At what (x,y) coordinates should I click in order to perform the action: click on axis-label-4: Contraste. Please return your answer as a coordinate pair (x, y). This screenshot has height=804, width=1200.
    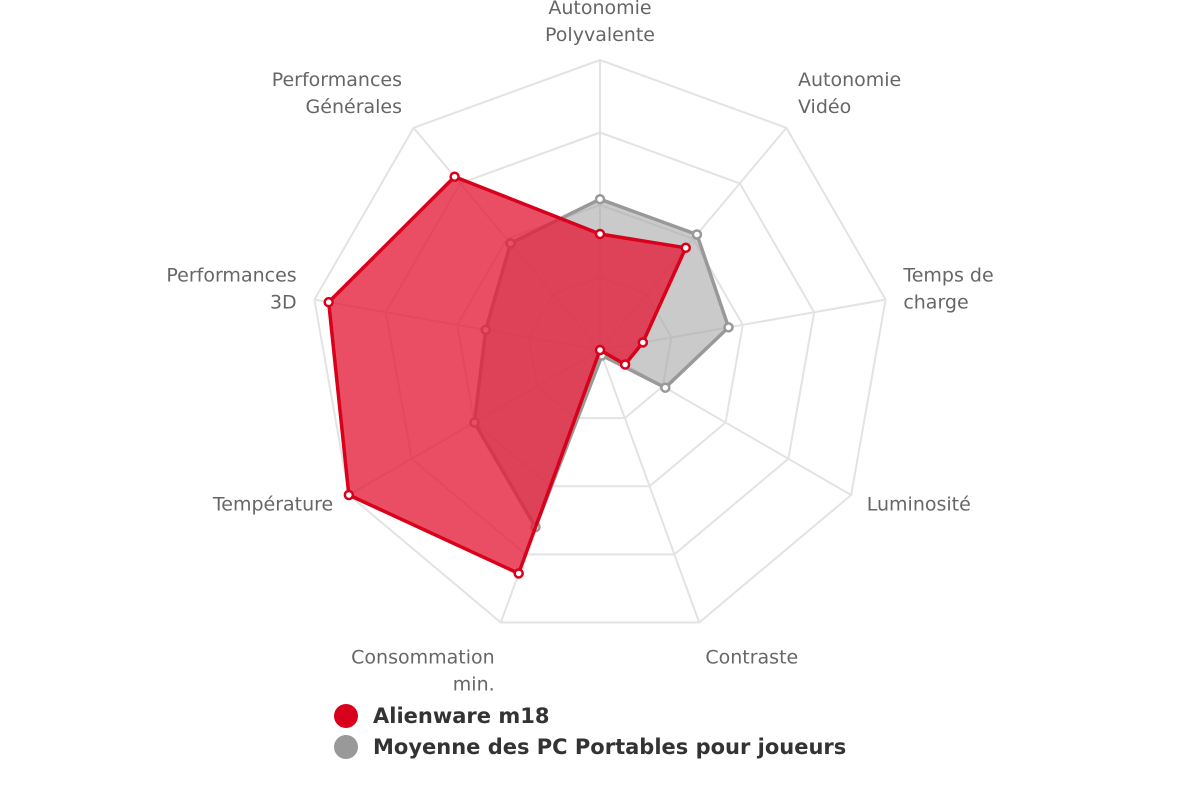
    Looking at the image, I should click on (751, 657).